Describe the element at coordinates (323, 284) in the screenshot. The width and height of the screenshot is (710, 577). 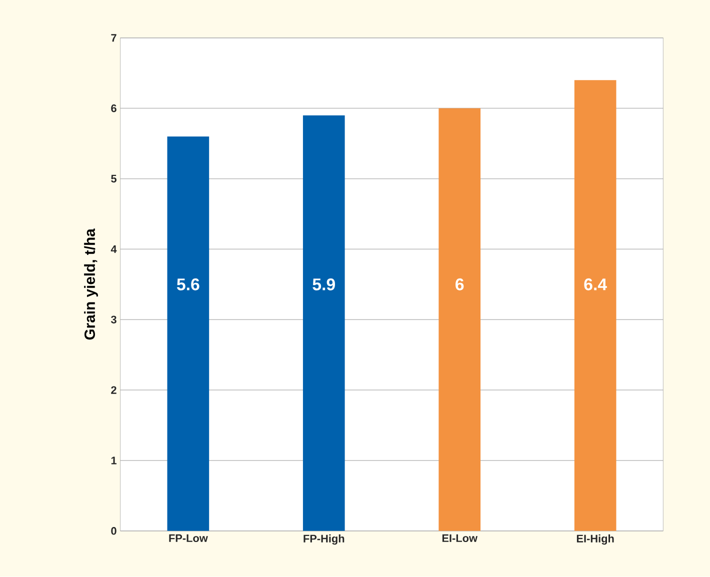
I see `data-label: 5.9` at that location.